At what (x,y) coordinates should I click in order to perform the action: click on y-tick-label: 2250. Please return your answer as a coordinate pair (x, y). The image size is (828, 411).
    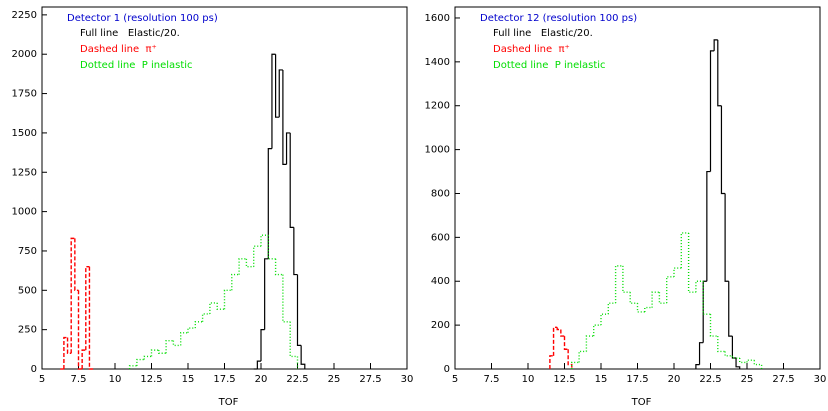
    Looking at the image, I should click on (24, 15).